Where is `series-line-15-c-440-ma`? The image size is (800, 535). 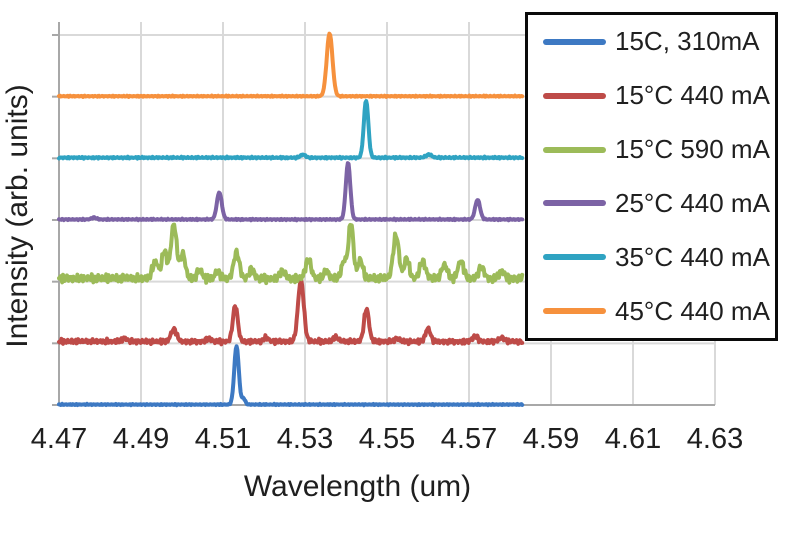
series-line-15-c-440-ma is located at coordinates (291, 311).